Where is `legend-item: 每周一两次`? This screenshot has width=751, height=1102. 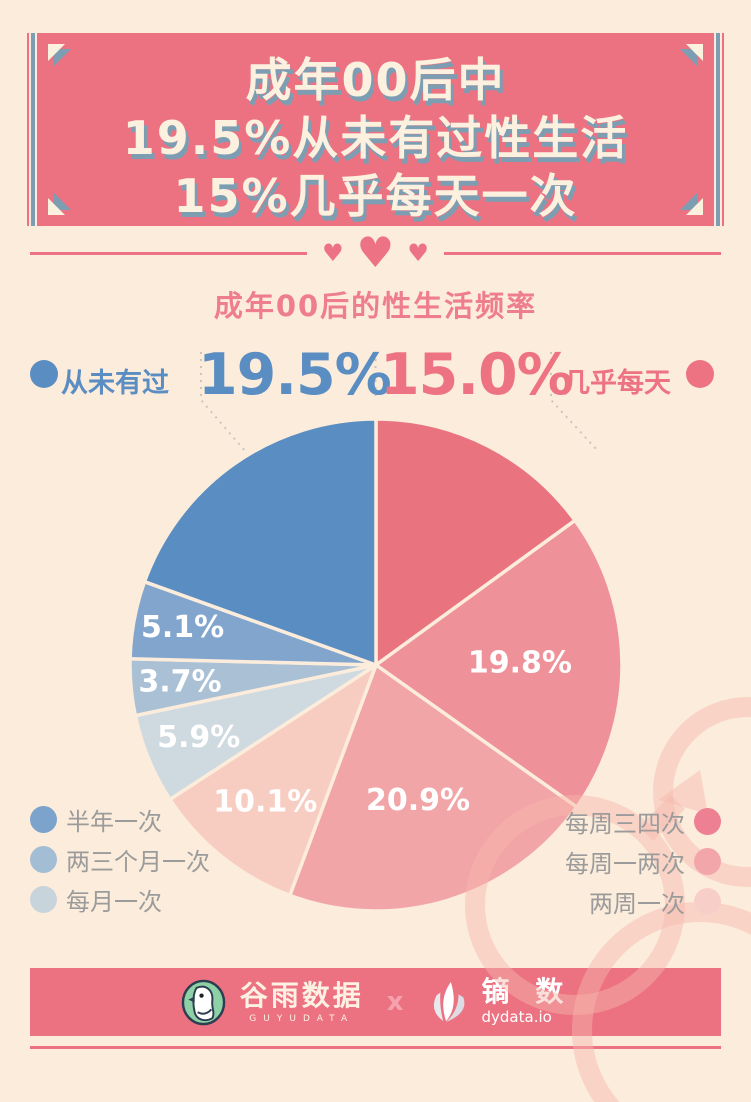
legend-item: 每周一两次 is located at coordinates (643, 863).